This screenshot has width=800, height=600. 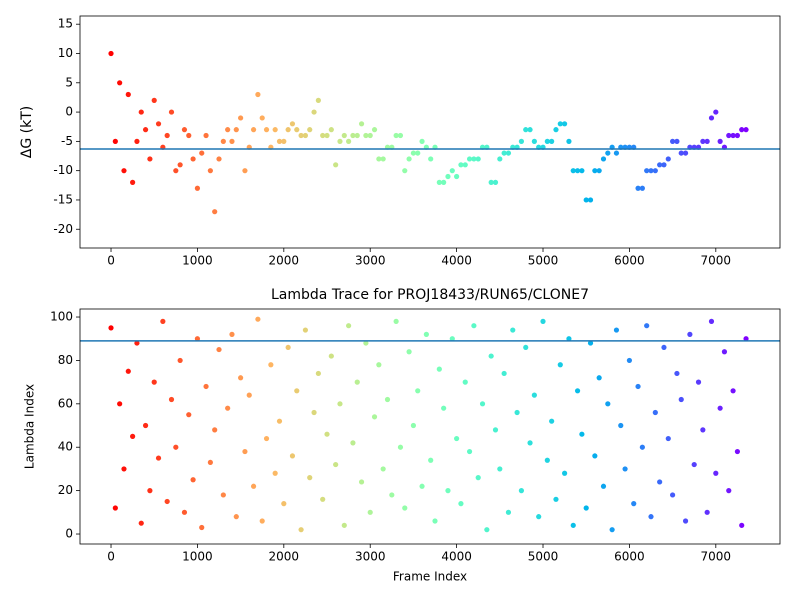 What do you see at coordinates (27, 132) in the screenshot?
I see `y-axis-label: ΔG (kT)` at bounding box center [27, 132].